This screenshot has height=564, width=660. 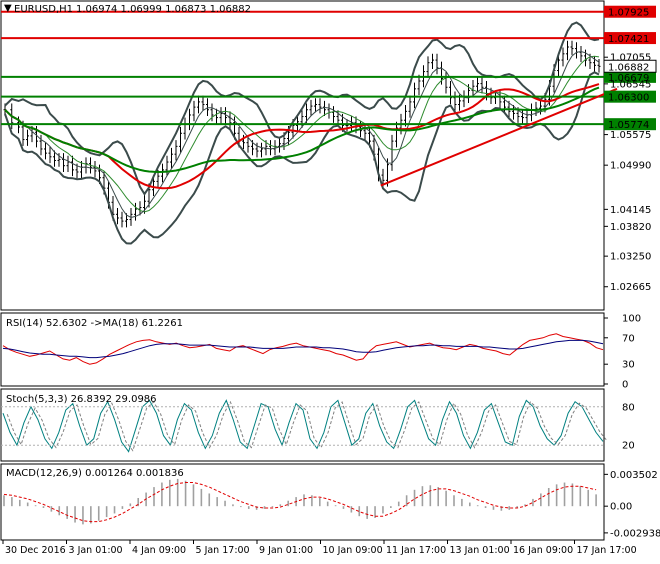 What do you see at coordinates (628, 338) in the screenshot?
I see `rsi-y-tick-label: 70` at bounding box center [628, 338].